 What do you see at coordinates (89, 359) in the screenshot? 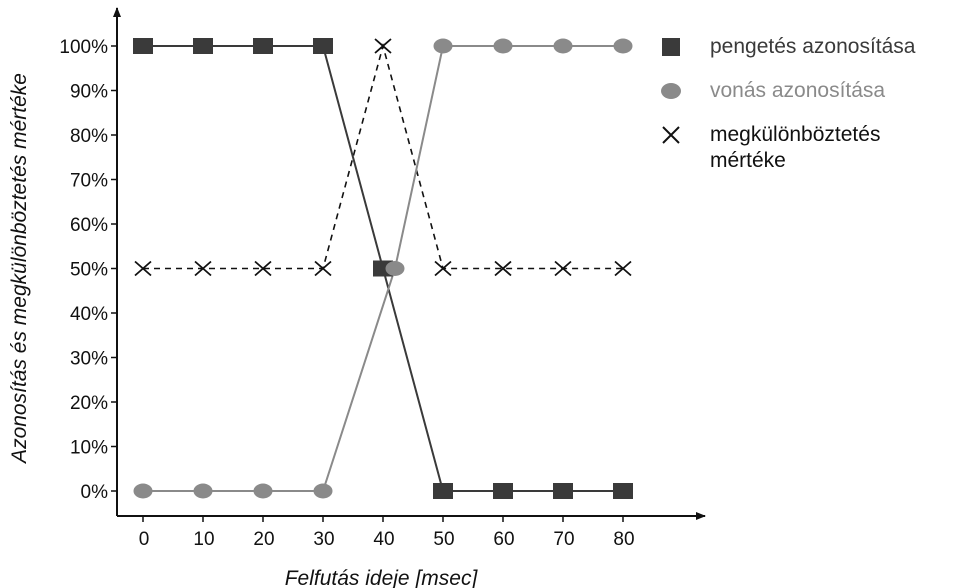
I see `y-tick-label: 30%` at bounding box center [89, 359].